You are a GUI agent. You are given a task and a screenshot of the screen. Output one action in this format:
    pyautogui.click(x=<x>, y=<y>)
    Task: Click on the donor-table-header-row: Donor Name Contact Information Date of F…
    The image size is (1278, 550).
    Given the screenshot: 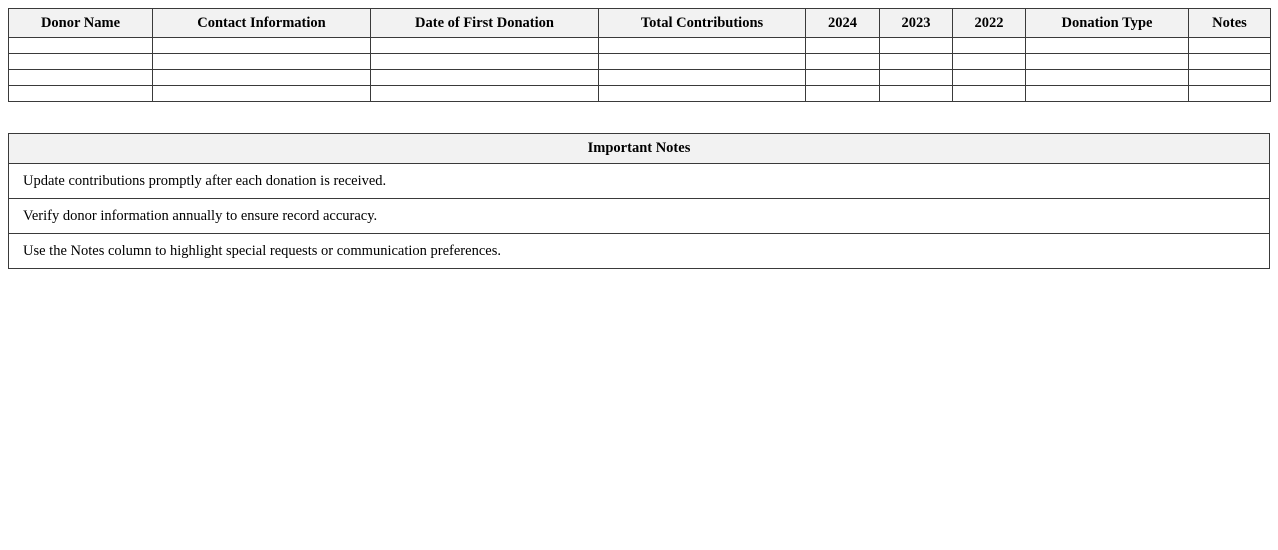 What is the action you would take?
    pyautogui.click(x=639, y=23)
    